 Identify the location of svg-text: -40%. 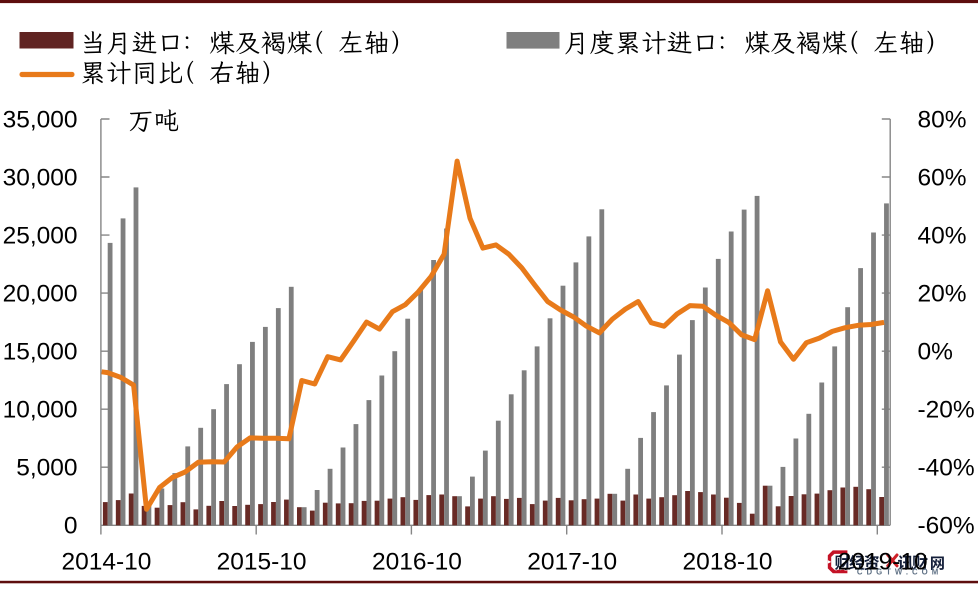
(946, 468).